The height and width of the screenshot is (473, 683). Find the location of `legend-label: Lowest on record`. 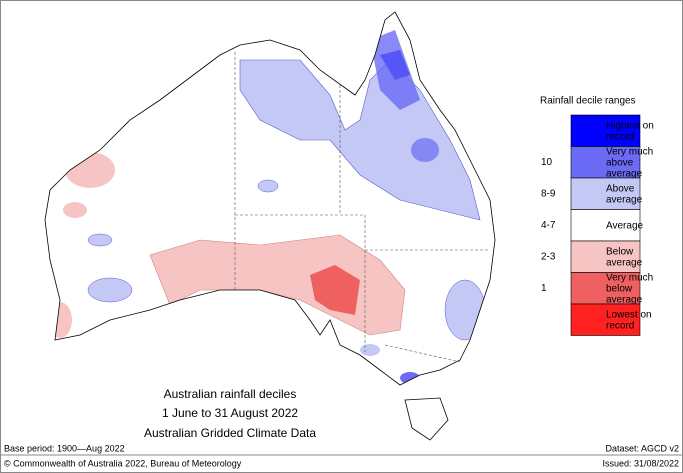

legend-label: Lowest on record is located at coordinates (629, 320).